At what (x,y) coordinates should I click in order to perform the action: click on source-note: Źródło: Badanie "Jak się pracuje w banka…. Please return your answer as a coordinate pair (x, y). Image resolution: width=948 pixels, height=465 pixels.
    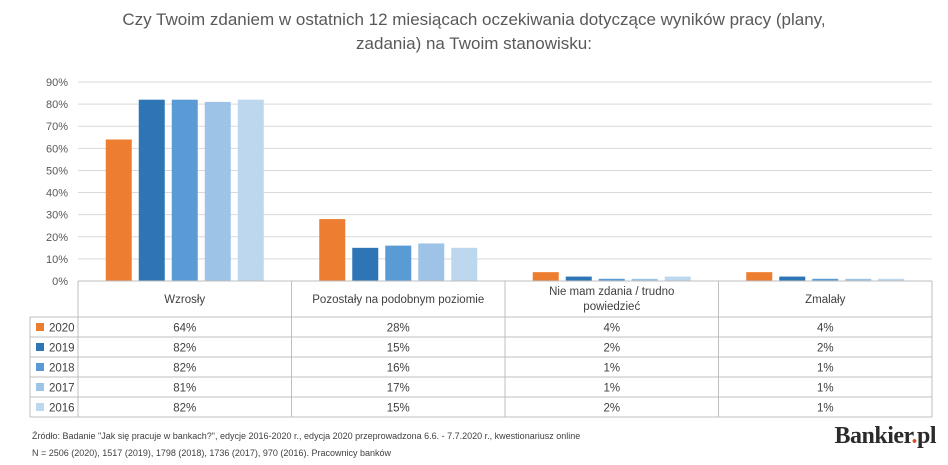
    Looking at the image, I should click on (306, 436).